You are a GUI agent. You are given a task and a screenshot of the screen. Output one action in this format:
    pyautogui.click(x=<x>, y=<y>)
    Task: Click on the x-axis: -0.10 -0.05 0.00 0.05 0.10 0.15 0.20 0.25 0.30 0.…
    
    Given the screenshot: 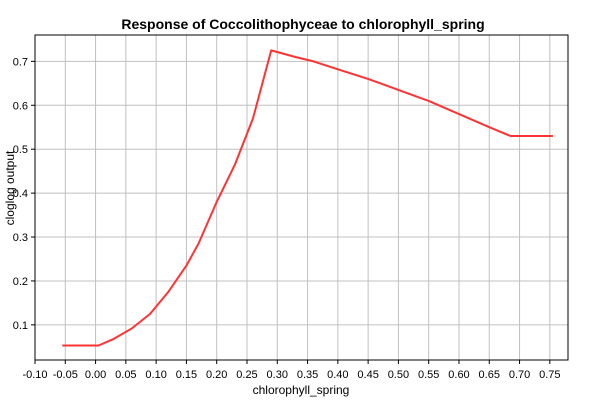 What is the action you would take?
    pyautogui.click(x=291, y=370)
    